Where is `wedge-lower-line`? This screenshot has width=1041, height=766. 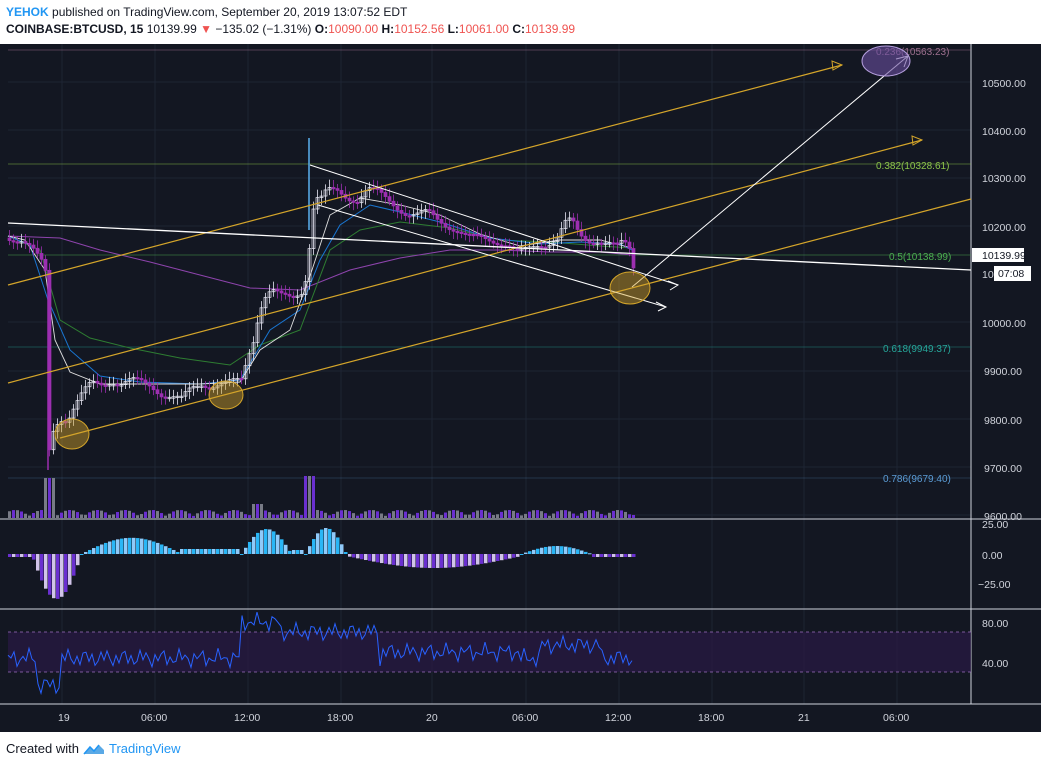
wedge-lower-line is located at coordinates (492, 256).